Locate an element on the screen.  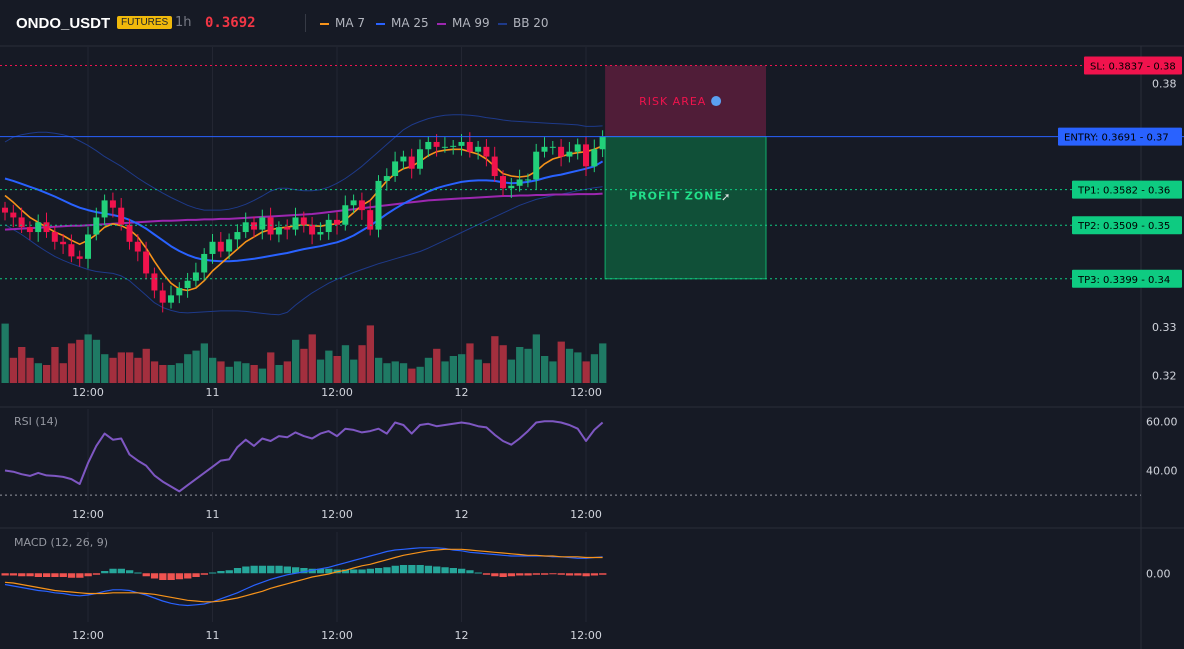
legend-ma7: MA 7 is located at coordinates (342, 23).